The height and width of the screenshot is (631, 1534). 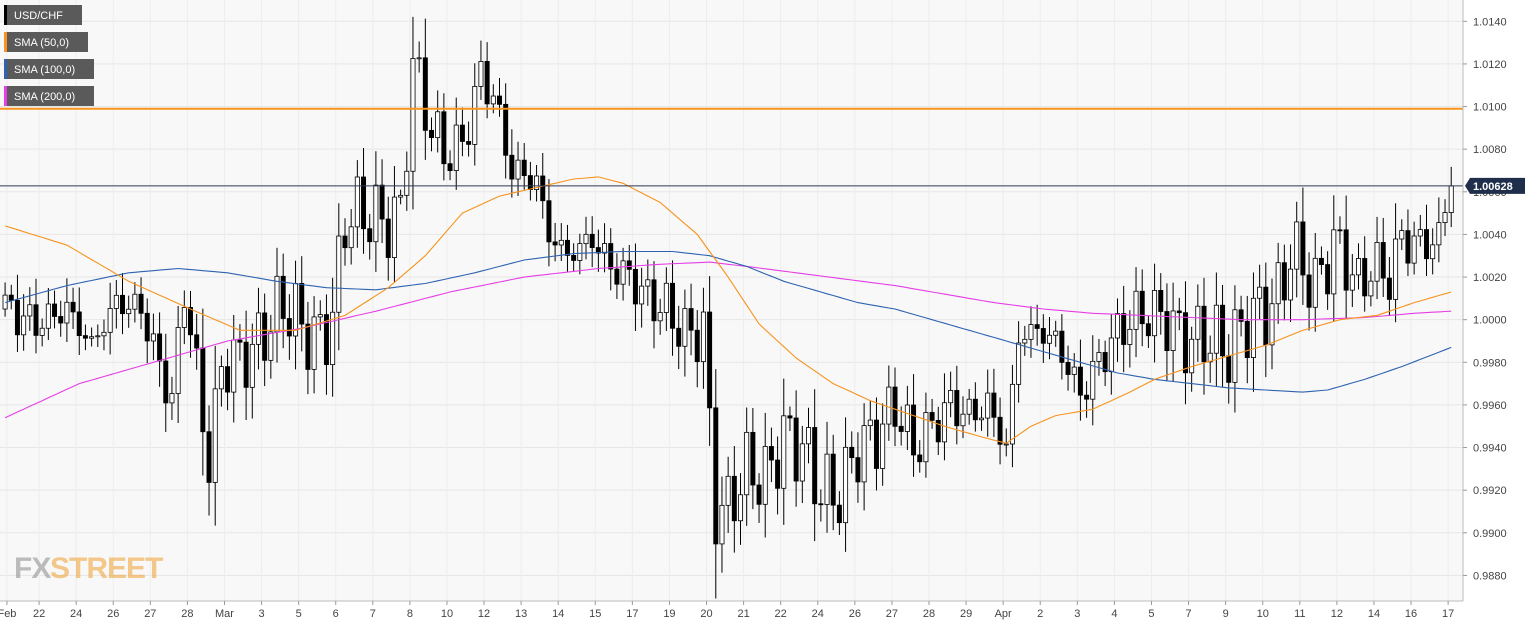 What do you see at coordinates (1490, 406) in the screenshot?
I see `y-tick-label: 0.9960` at bounding box center [1490, 406].